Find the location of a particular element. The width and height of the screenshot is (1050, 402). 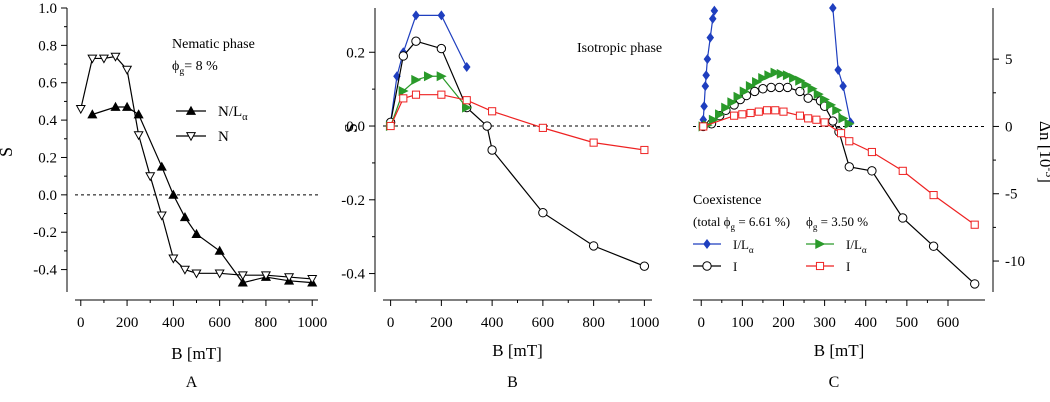

y-tick-label: 0.0 is located at coordinates (47, 196).